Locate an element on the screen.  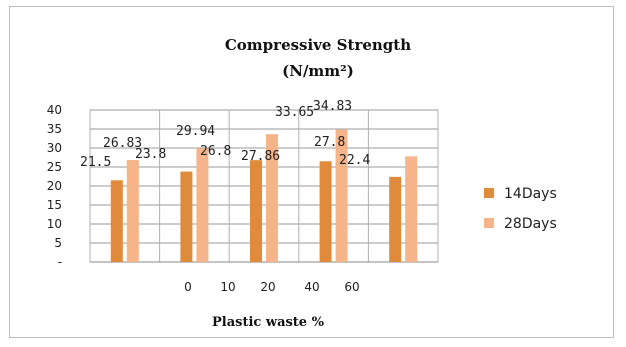
legend: 14Days 28Days is located at coordinates (520, 209).